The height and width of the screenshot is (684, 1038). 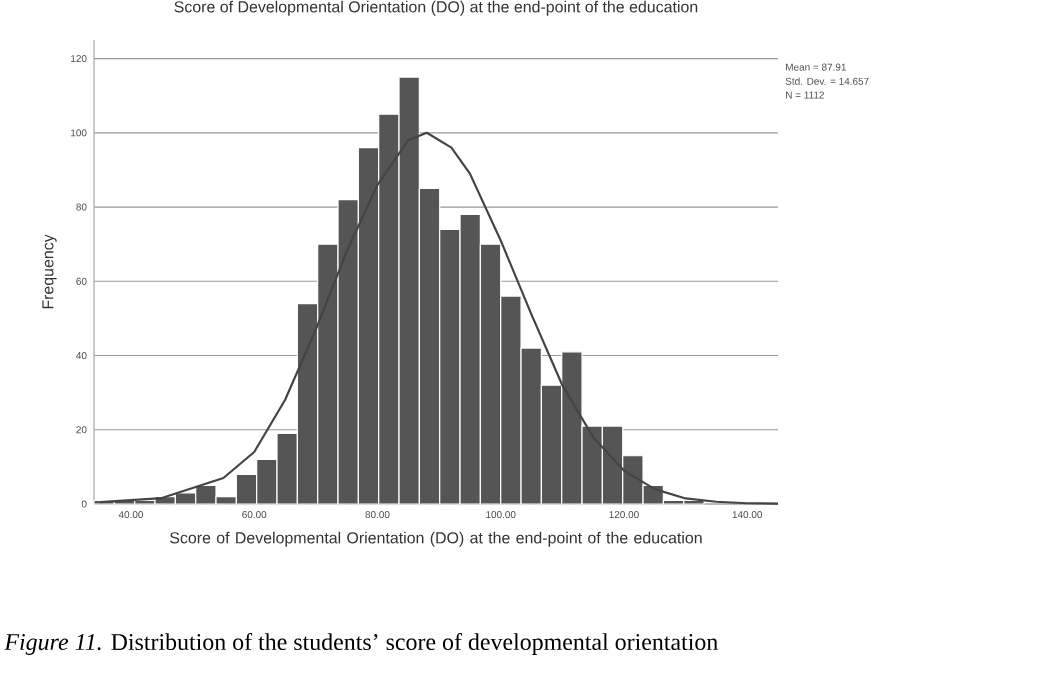 What do you see at coordinates (361, 644) in the screenshot?
I see `text: Figure 11. Distribution of the students’ score of developmental orientation` at bounding box center [361, 644].